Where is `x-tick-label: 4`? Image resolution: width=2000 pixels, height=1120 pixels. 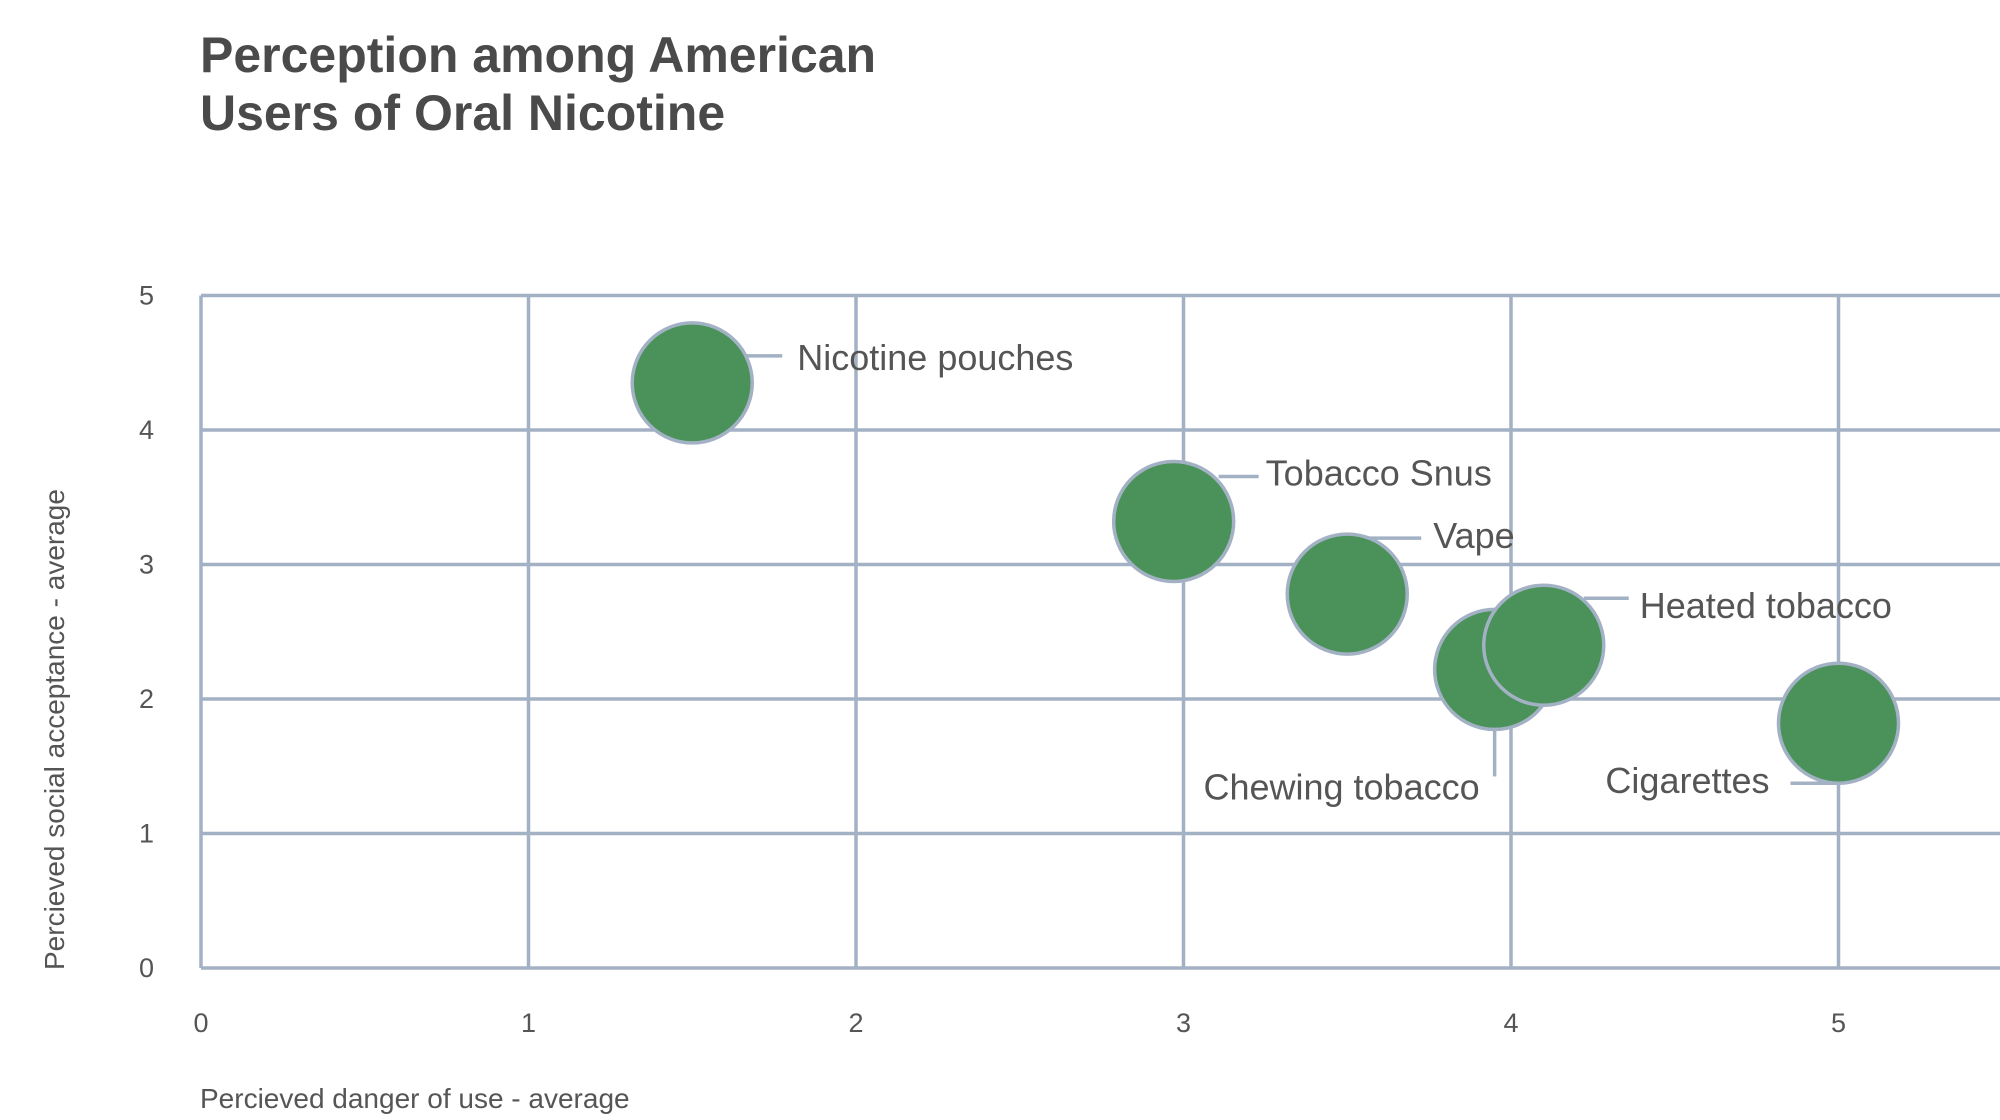
x-tick-label: 4 is located at coordinates (1510, 1023).